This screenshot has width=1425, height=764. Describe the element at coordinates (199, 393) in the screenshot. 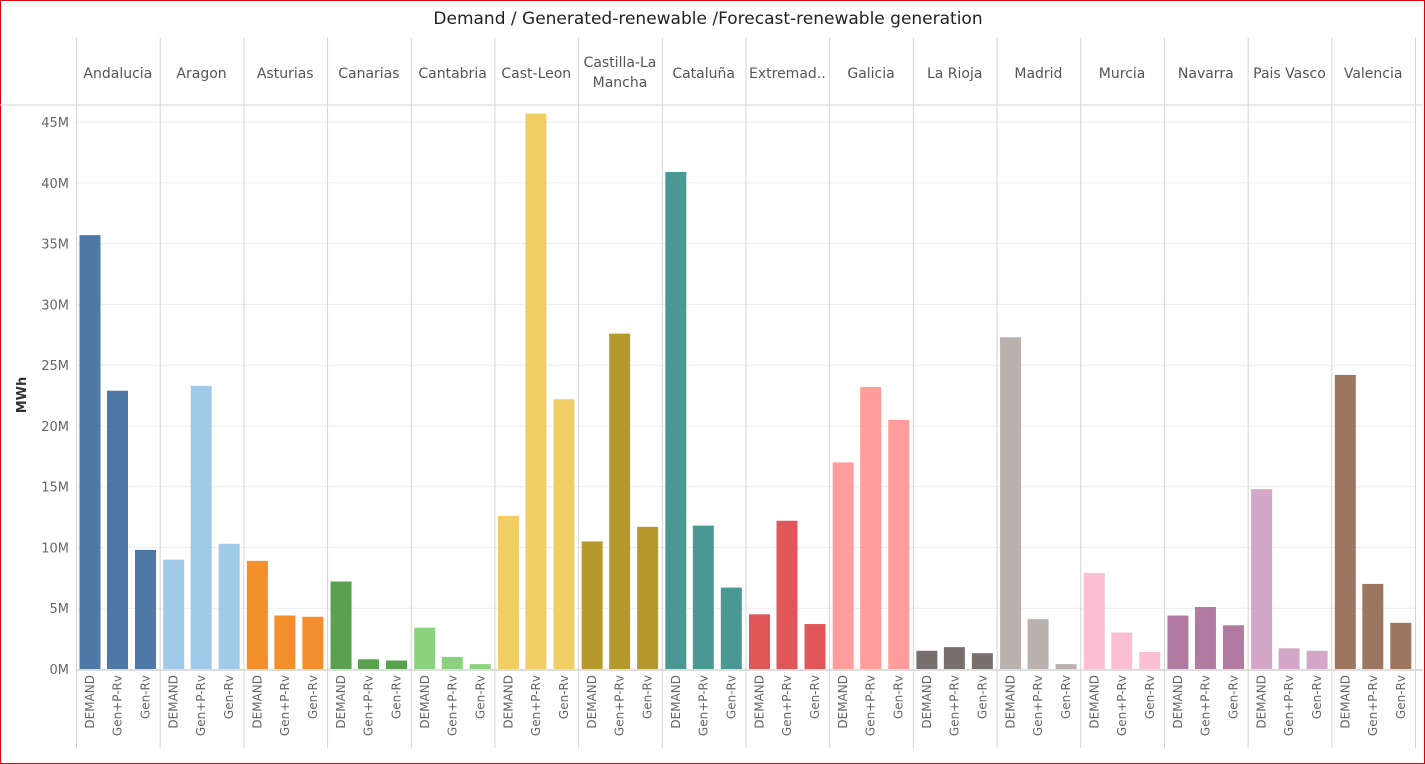

I see `region-panel: Aragon DEMAND Gen+P-Rv Gen-Rv` at that location.